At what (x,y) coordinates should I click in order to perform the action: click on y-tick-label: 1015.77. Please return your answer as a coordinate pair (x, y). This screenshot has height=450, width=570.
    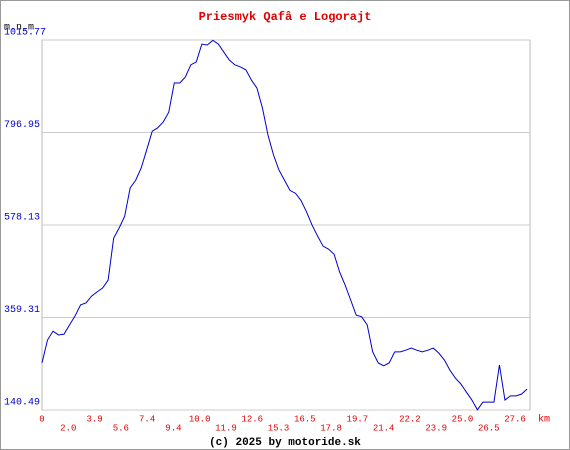
    Looking at the image, I should click on (25, 33).